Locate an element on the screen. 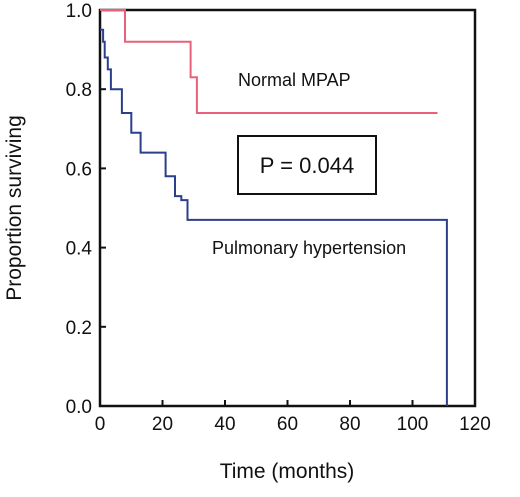 Image resolution: width=520 pixels, height=497 pixels. y-tick-label-2: 0.4 is located at coordinates (79, 249).